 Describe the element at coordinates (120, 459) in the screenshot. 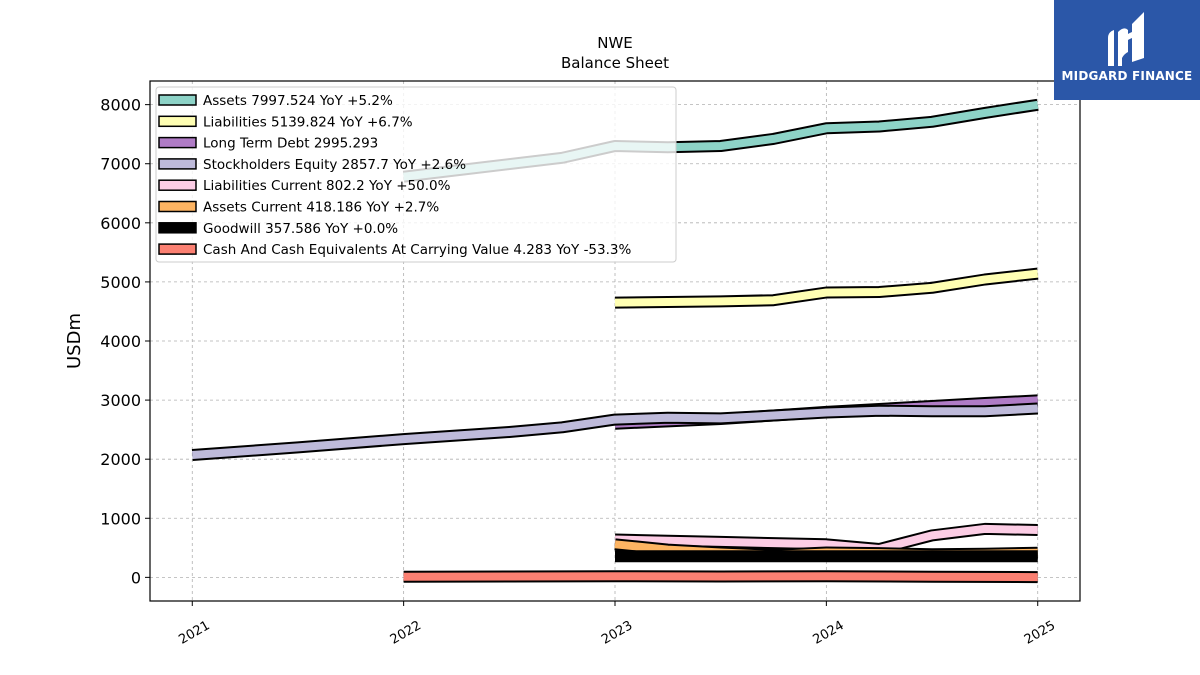

I see `y-tick-label: 2000` at that location.